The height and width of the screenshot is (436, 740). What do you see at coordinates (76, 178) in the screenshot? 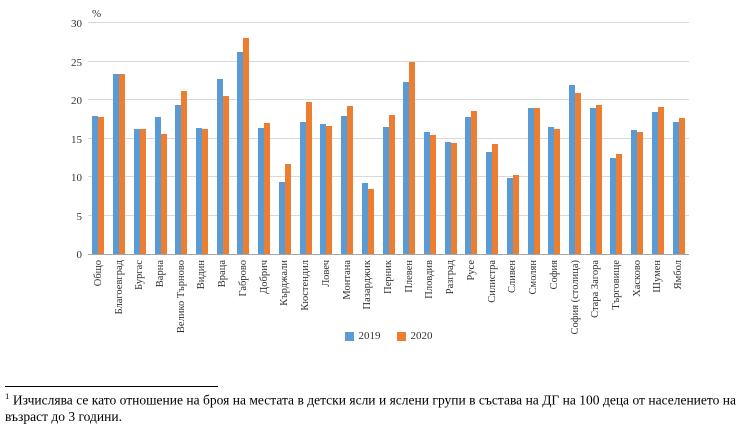
I see `y-axis-tick-label: 10` at bounding box center [76, 178].